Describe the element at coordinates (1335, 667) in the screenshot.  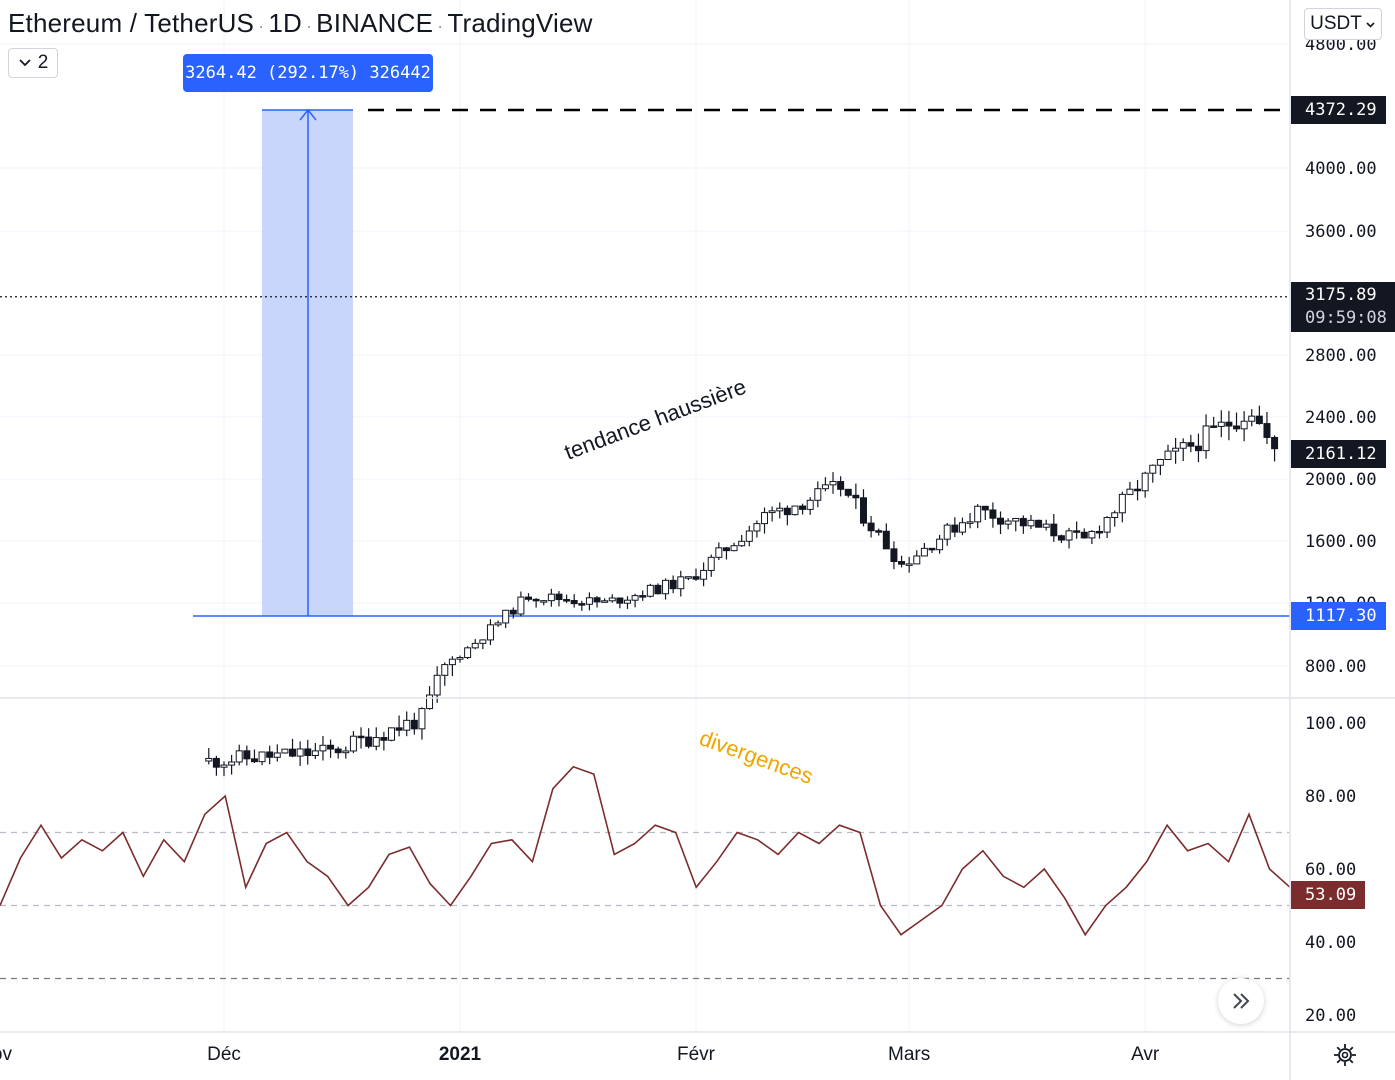
I see `price-tick-label: 800.00` at that location.